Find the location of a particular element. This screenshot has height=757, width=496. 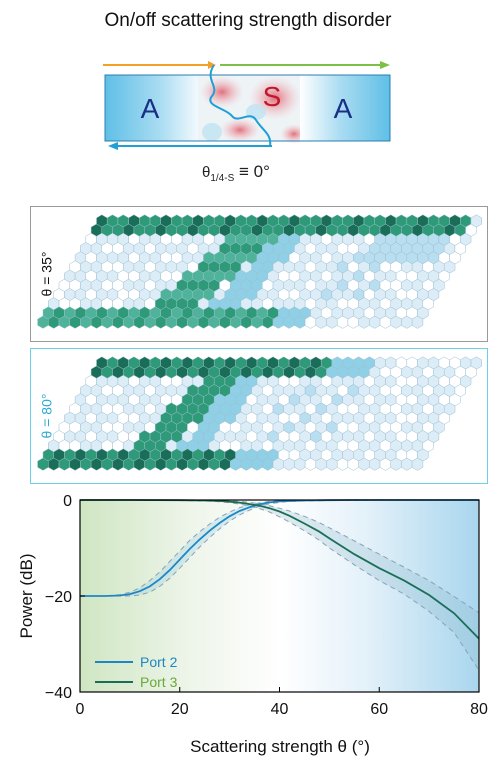

x-axis-label: Scattering strength θ (°) is located at coordinates (280, 746).